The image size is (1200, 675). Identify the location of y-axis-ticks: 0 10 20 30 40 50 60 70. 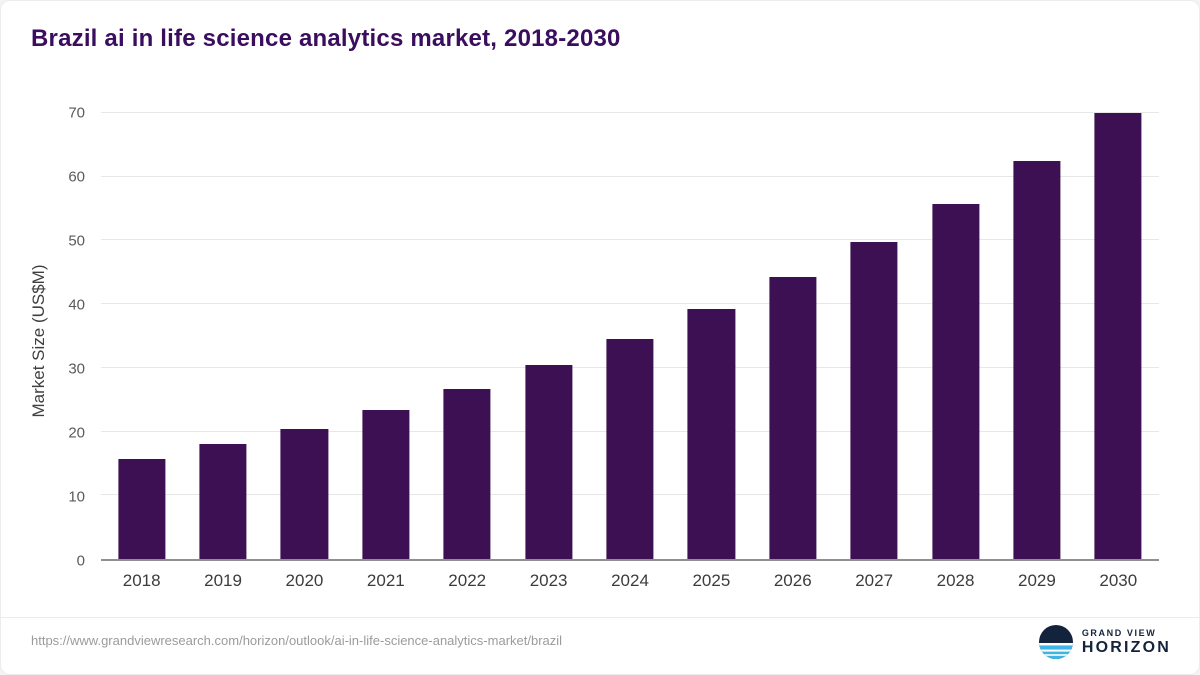
(73, 337).